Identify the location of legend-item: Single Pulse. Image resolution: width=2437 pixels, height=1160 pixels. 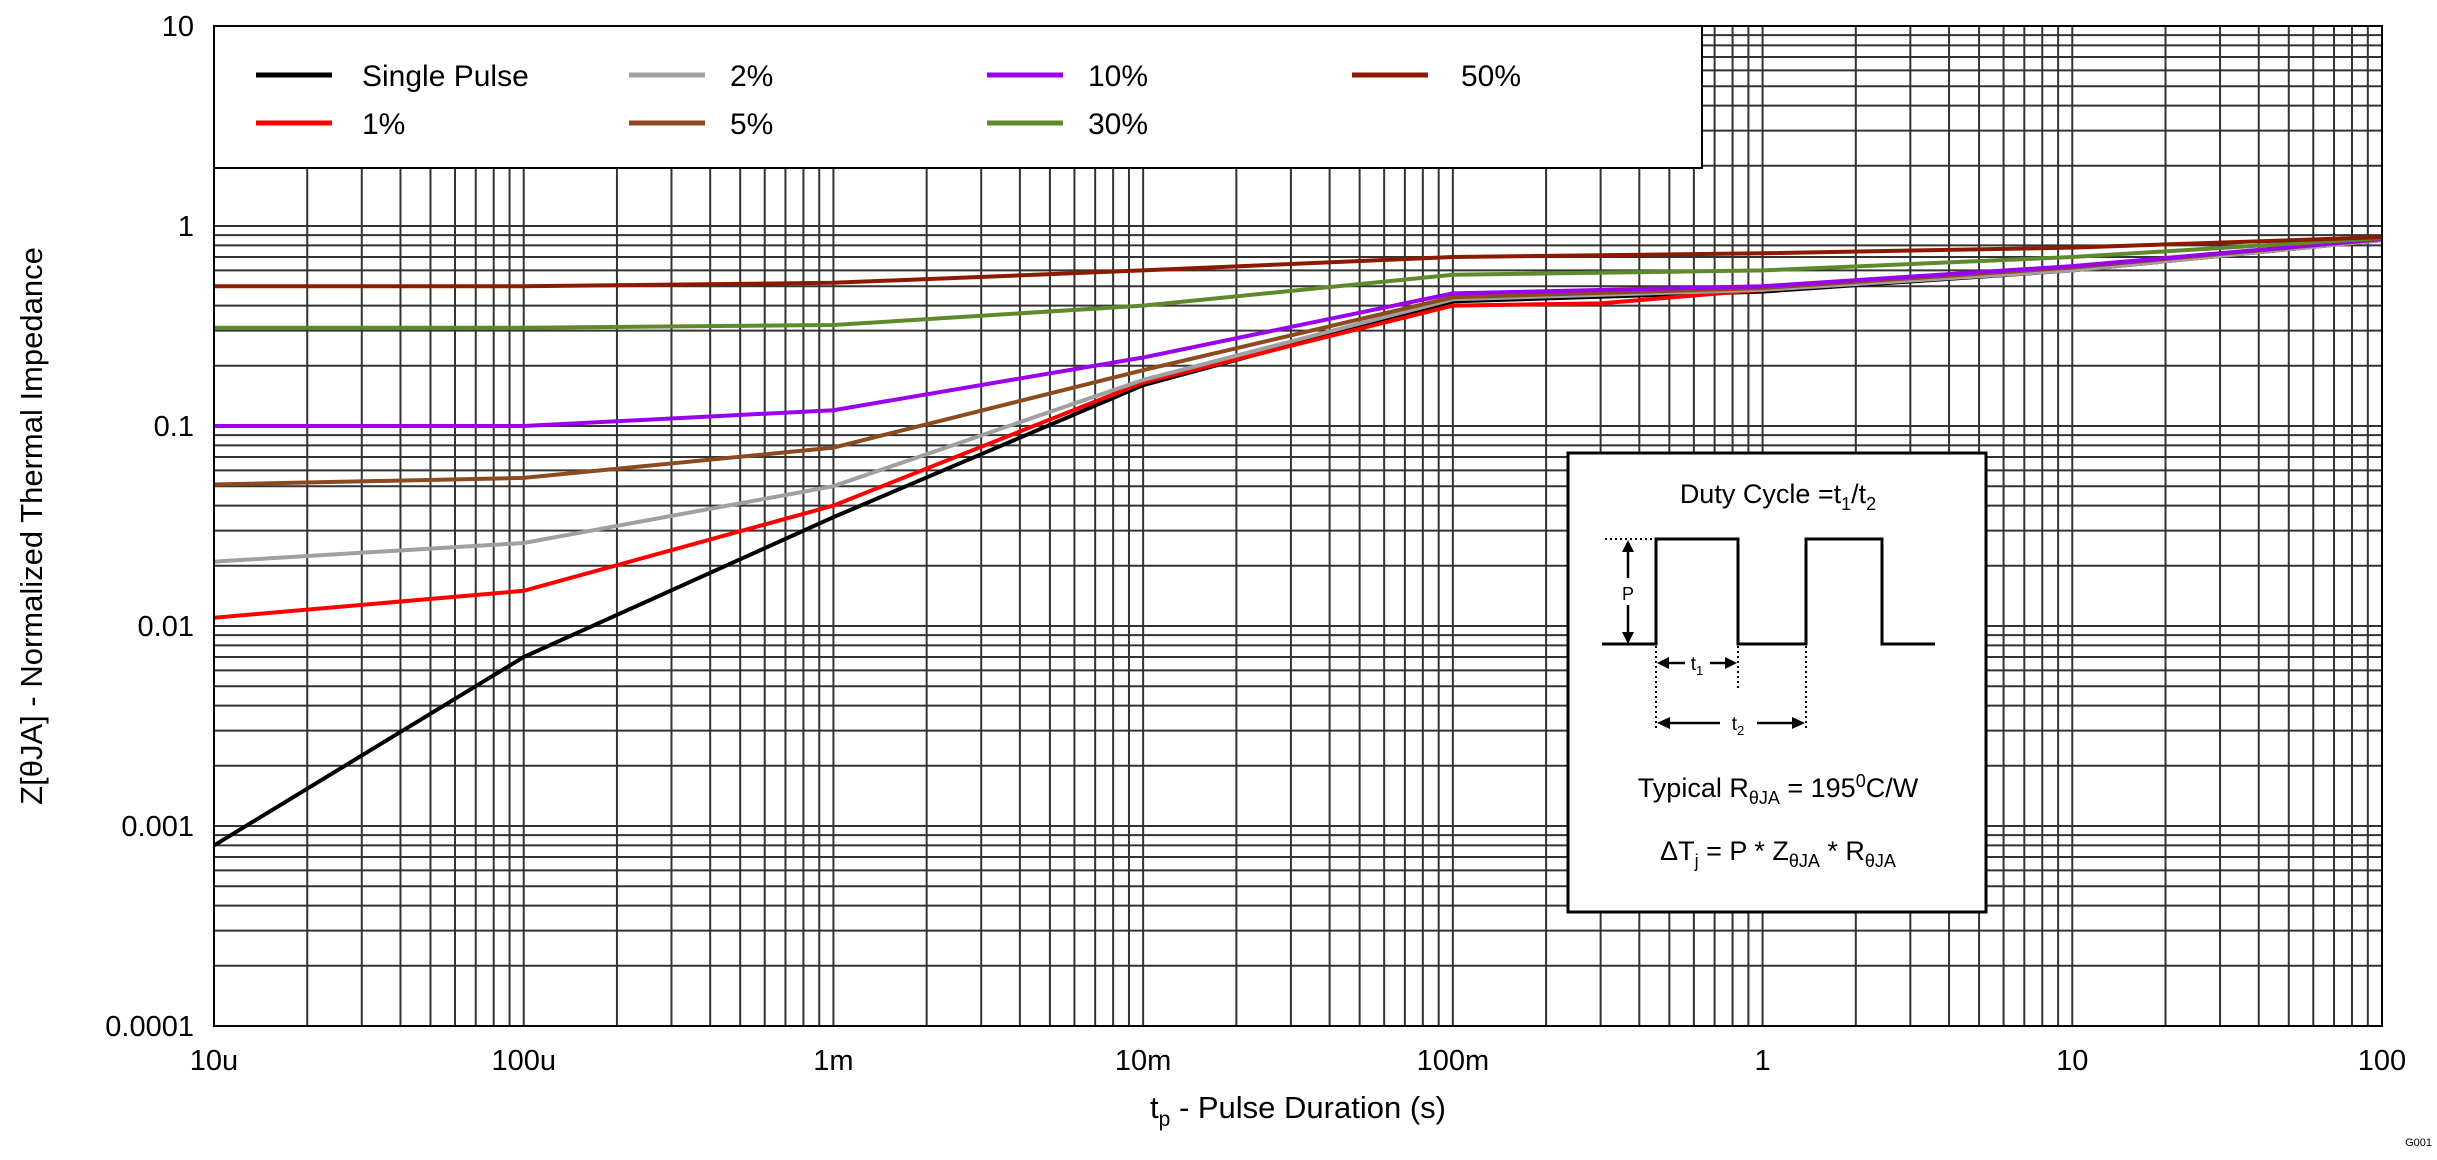
(392, 76).